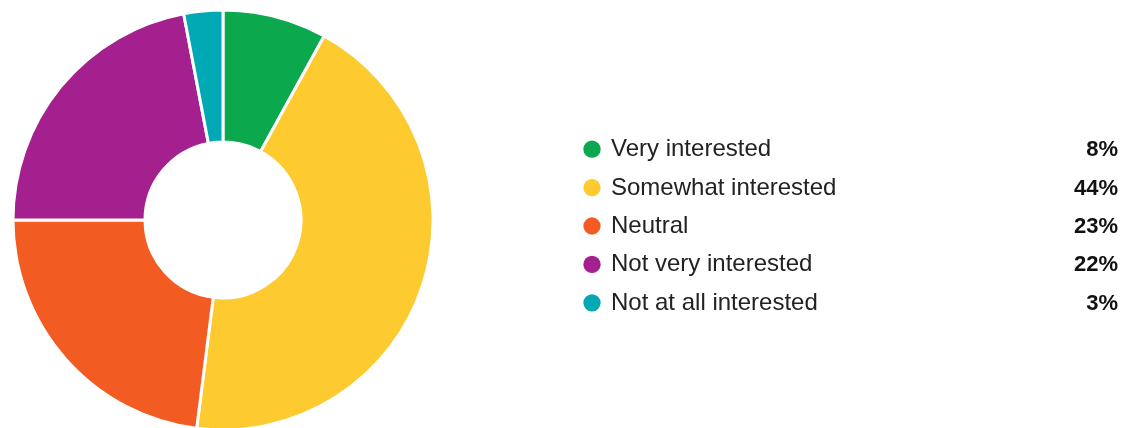 The height and width of the screenshot is (428, 1125). Describe the element at coordinates (691, 148) in the screenshot. I see `legend-label: Very interested` at that location.